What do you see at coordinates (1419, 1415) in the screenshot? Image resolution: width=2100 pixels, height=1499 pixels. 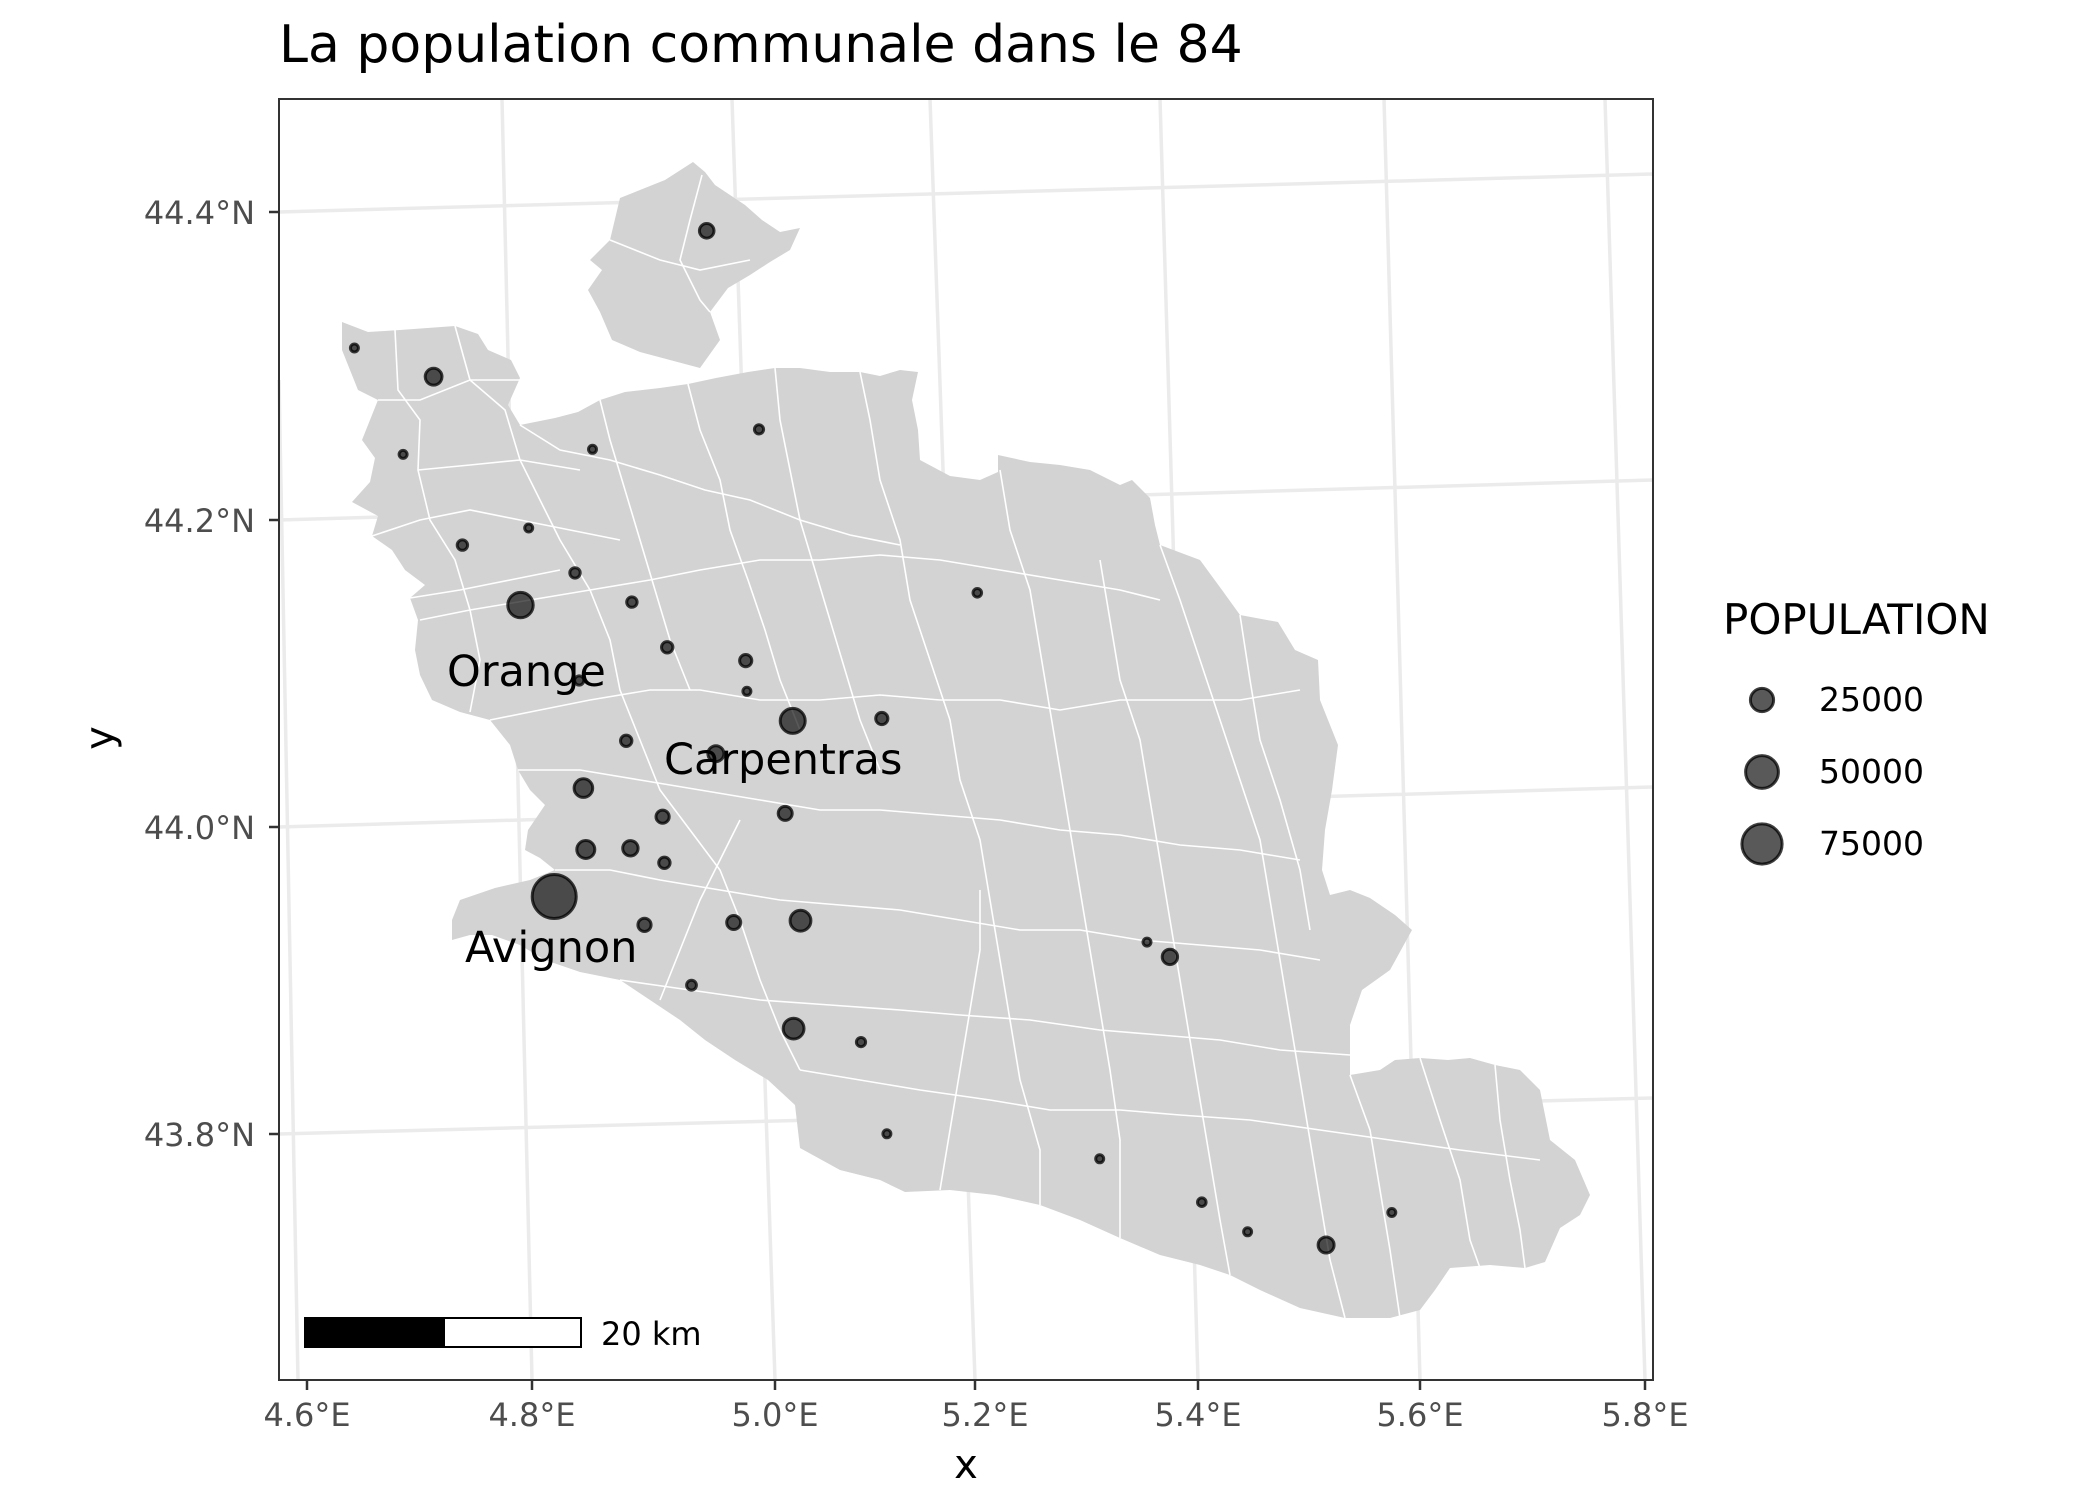 I see `x-tick-label: 5.6°E` at bounding box center [1419, 1415].